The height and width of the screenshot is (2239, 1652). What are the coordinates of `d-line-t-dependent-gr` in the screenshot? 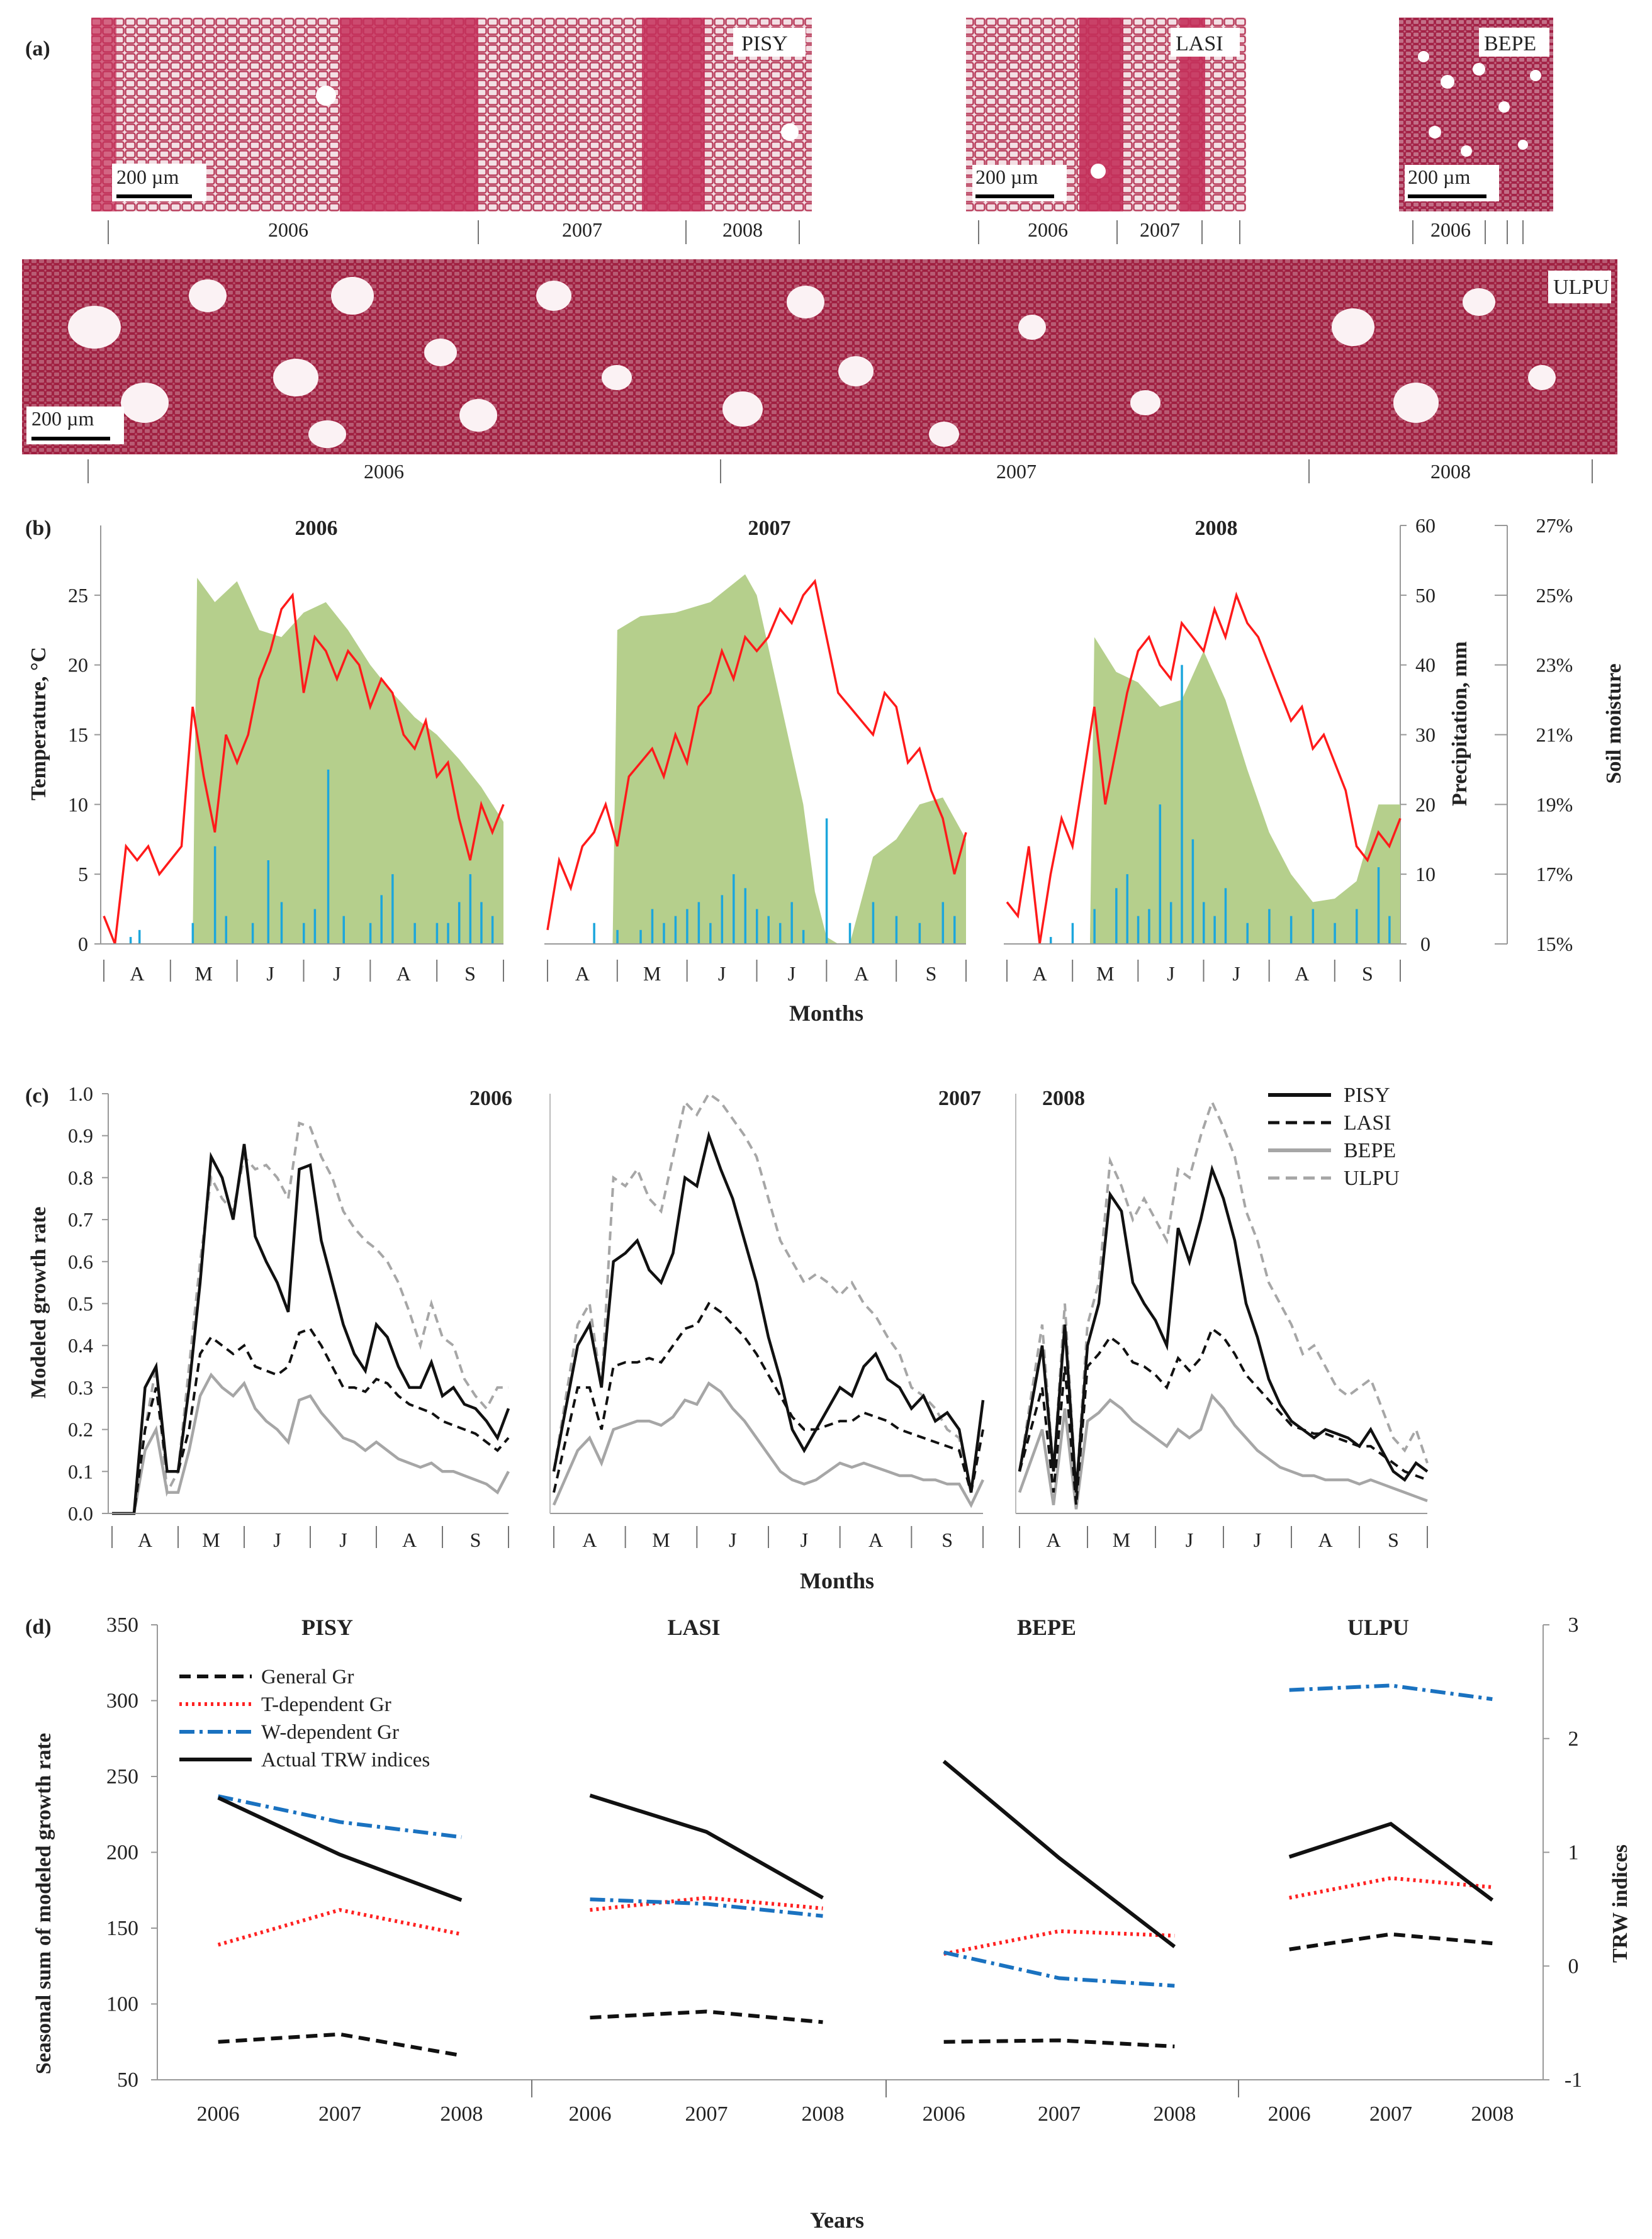 It's located at (706, 1903).